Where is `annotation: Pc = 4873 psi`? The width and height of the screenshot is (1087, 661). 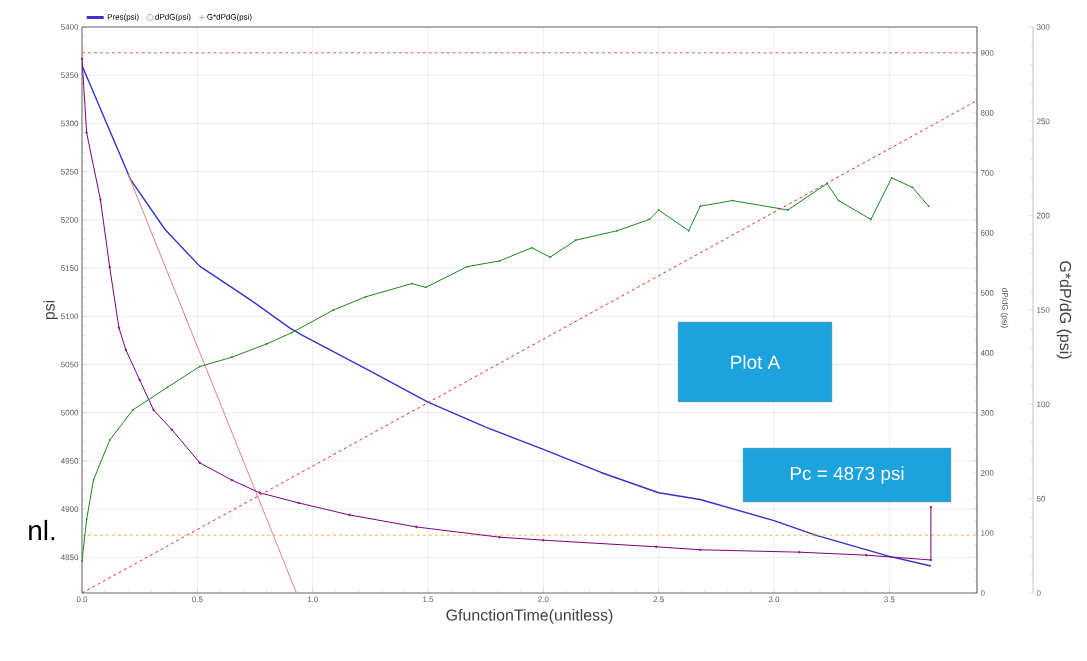
annotation: Pc = 4873 psi is located at coordinates (847, 475).